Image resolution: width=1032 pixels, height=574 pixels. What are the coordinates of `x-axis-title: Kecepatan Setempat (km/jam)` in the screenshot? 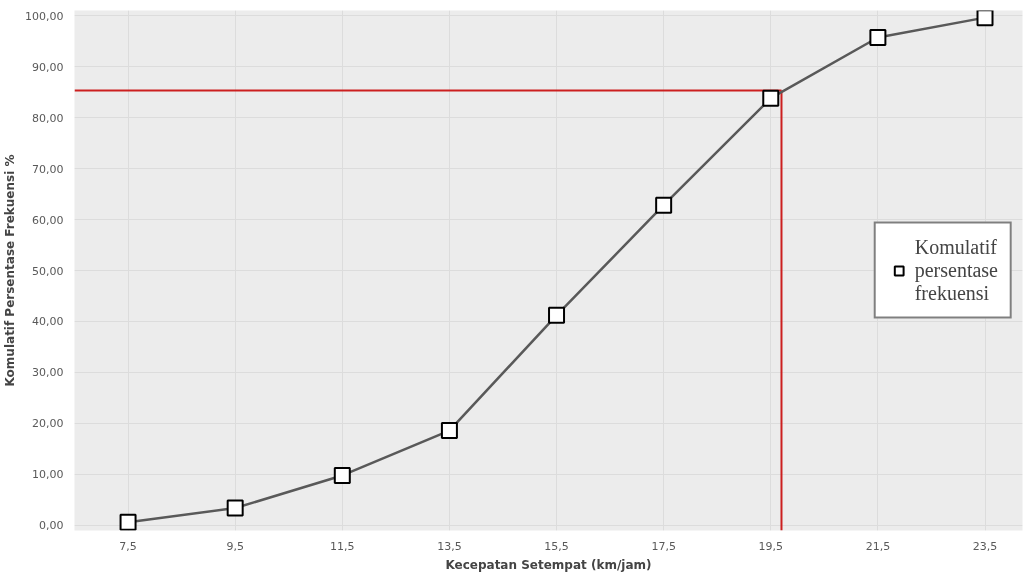 It's located at (548, 564).